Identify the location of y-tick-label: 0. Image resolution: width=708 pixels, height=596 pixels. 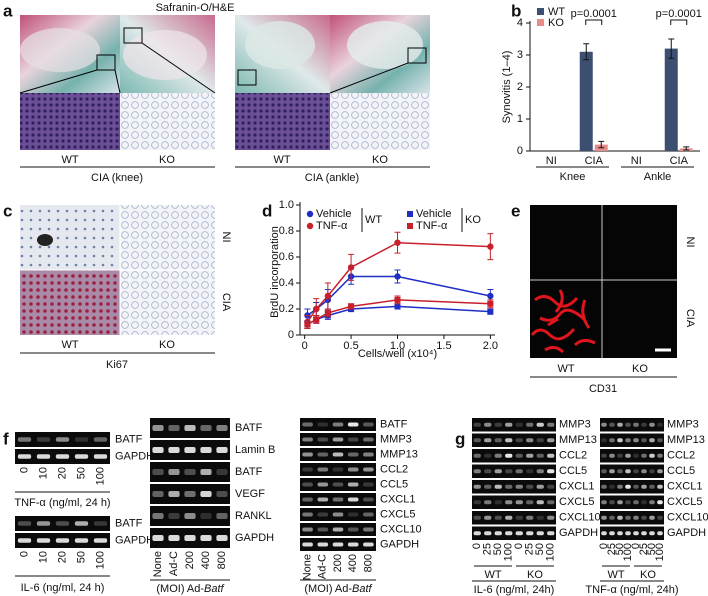
(520, 151).